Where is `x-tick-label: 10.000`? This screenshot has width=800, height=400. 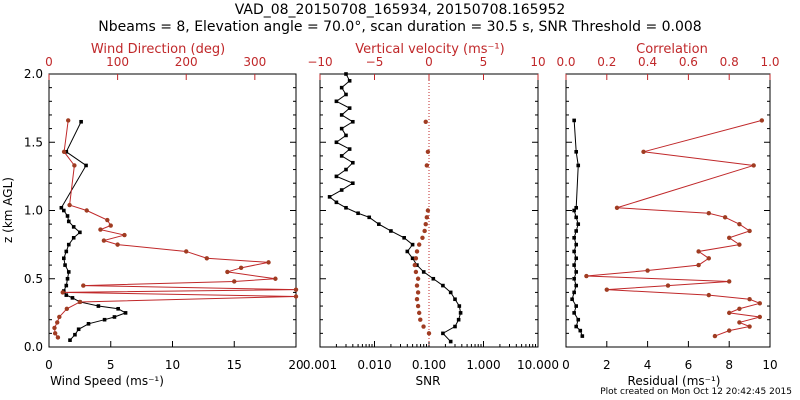
x-tick-label: 10.000 is located at coordinates (538, 365).